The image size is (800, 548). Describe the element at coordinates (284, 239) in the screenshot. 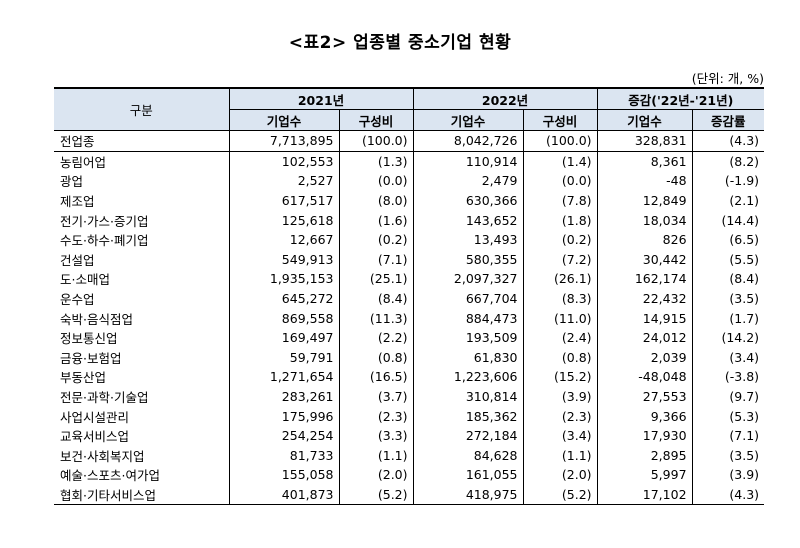

I see `companies-2021-cell: 12,667` at that location.